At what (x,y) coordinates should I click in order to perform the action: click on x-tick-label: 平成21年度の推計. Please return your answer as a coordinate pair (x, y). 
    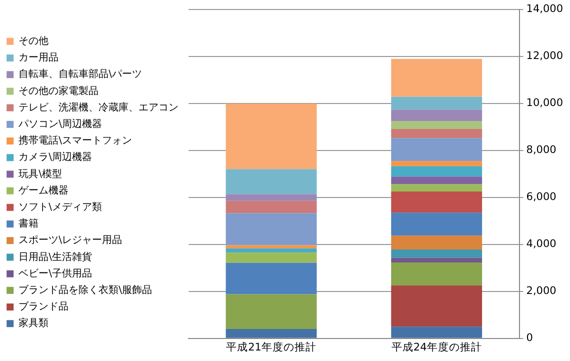
    Looking at the image, I should click on (271, 347).